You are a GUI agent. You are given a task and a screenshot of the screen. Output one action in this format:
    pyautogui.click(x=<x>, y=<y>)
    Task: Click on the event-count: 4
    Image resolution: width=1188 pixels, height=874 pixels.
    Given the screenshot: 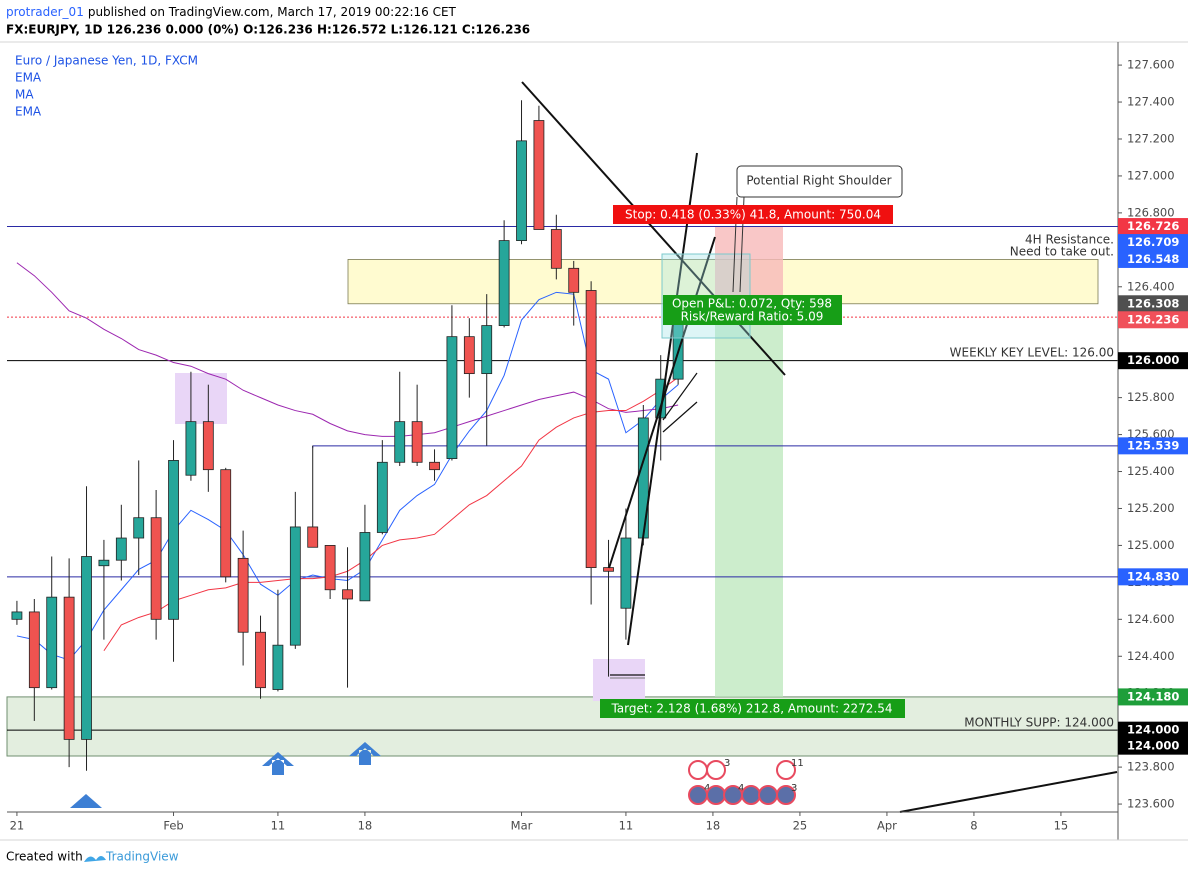 What is the action you would take?
    pyautogui.click(x=707, y=788)
    